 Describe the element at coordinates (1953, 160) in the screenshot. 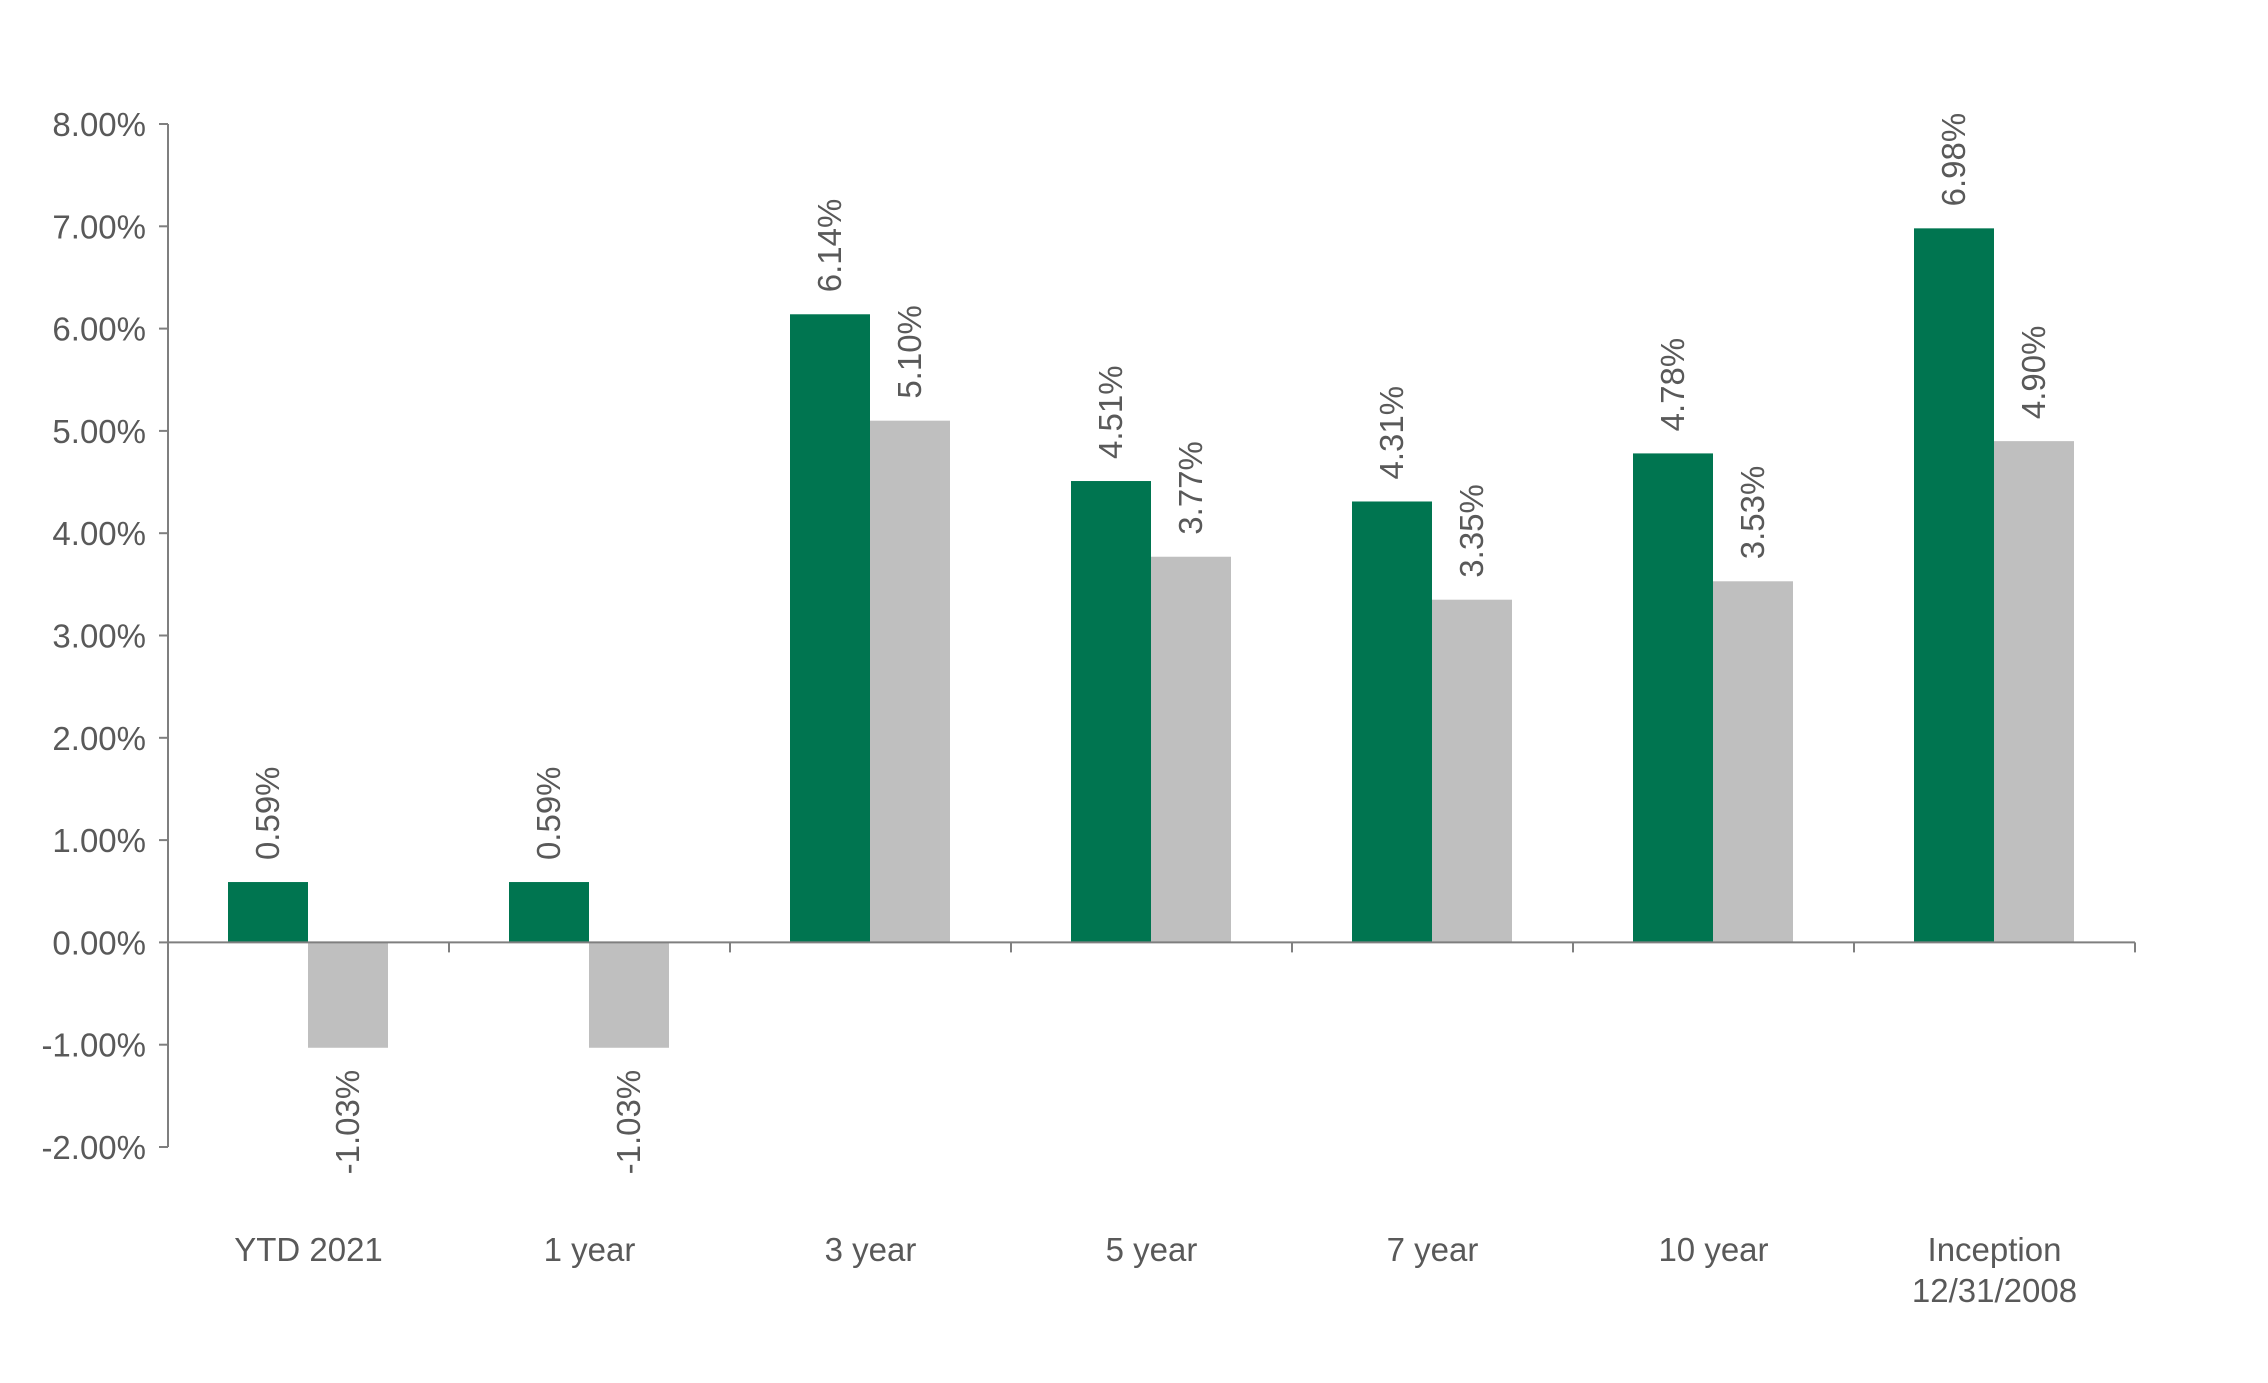

I see `data-label: 6.98%` at that location.